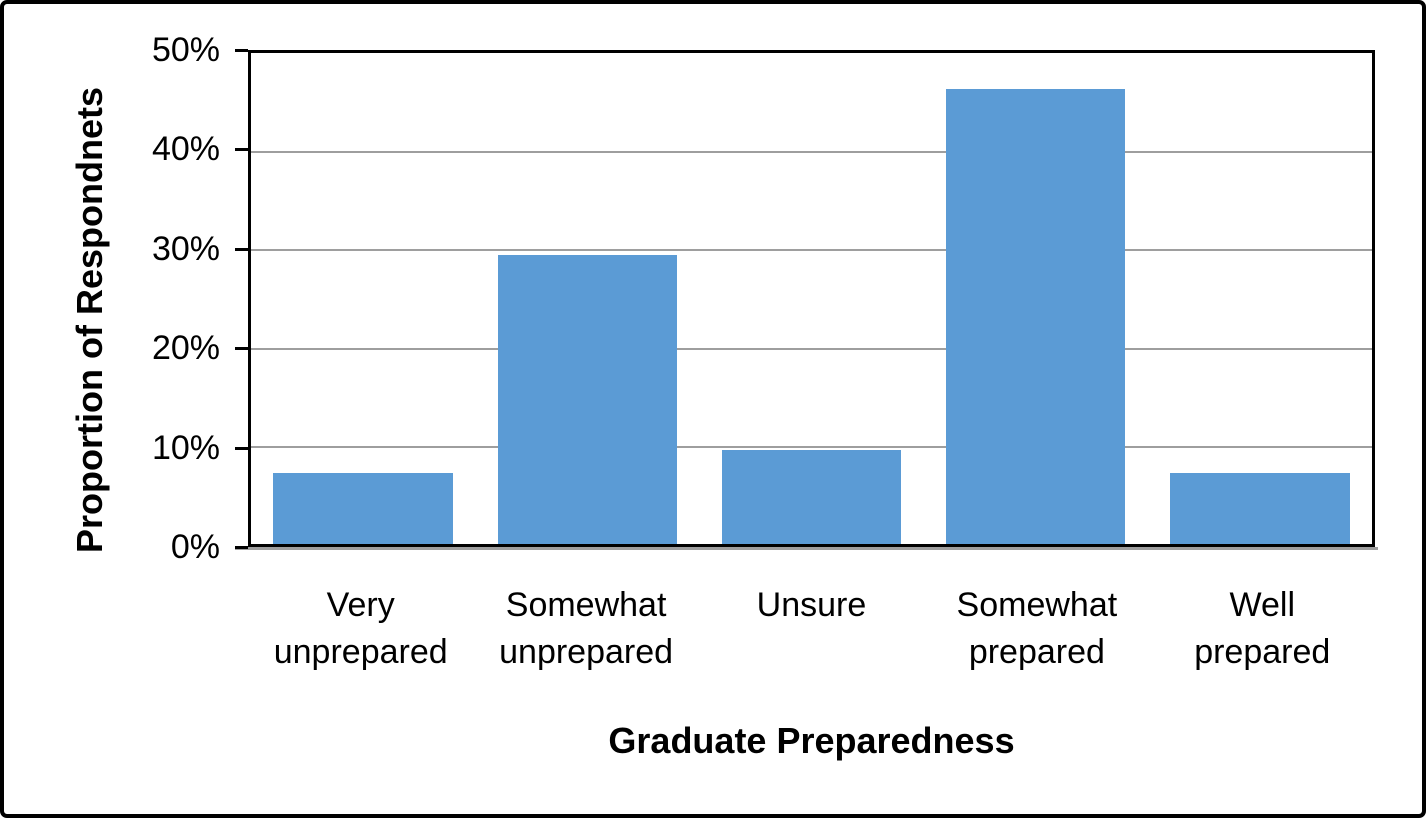 The width and height of the screenshot is (1426, 818). Describe the element at coordinates (185, 50) in the screenshot. I see `y-tick-label: 50%` at that location.